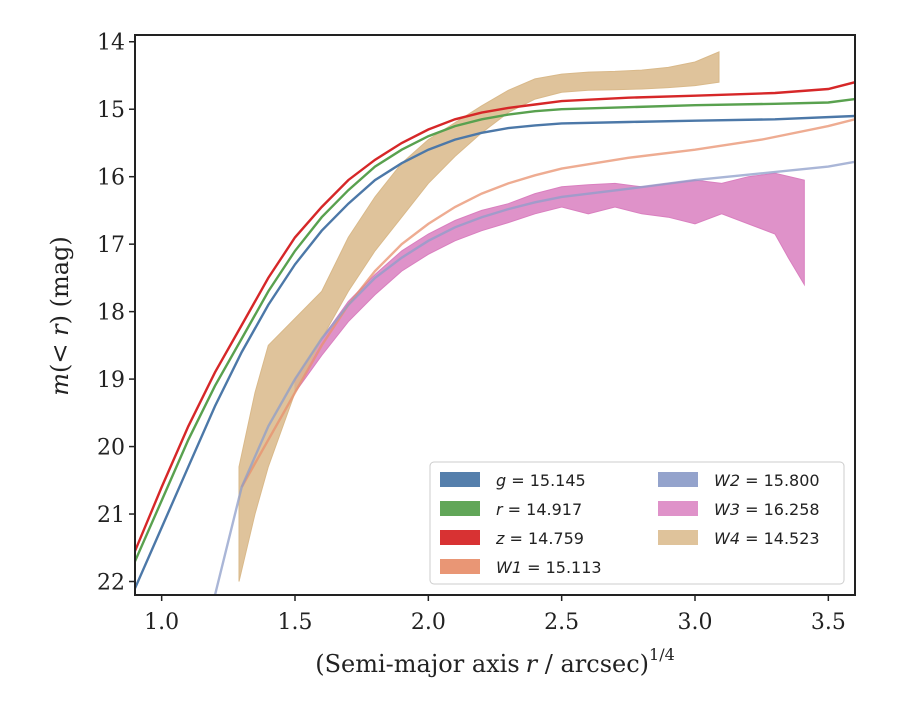 The height and width of the screenshot is (704, 900). Describe the element at coordinates (460, 537) in the screenshot. I see `legend-swatch-z` at that location.